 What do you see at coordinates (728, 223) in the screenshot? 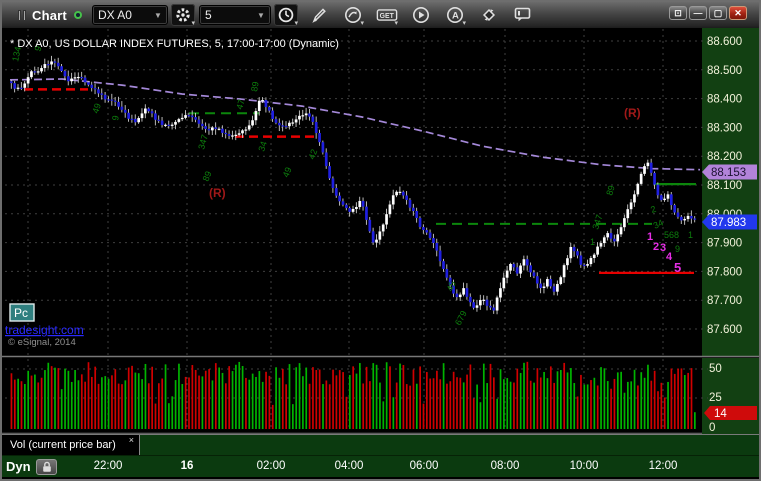
I see `price-badge-value: 87.983` at bounding box center [728, 223].